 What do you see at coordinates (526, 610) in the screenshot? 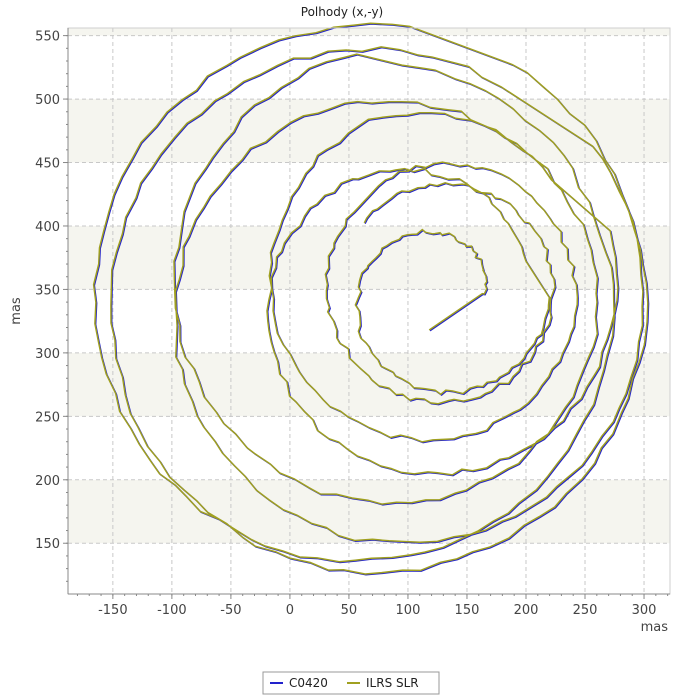
I see `x-tick-label: 200` at bounding box center [526, 610].